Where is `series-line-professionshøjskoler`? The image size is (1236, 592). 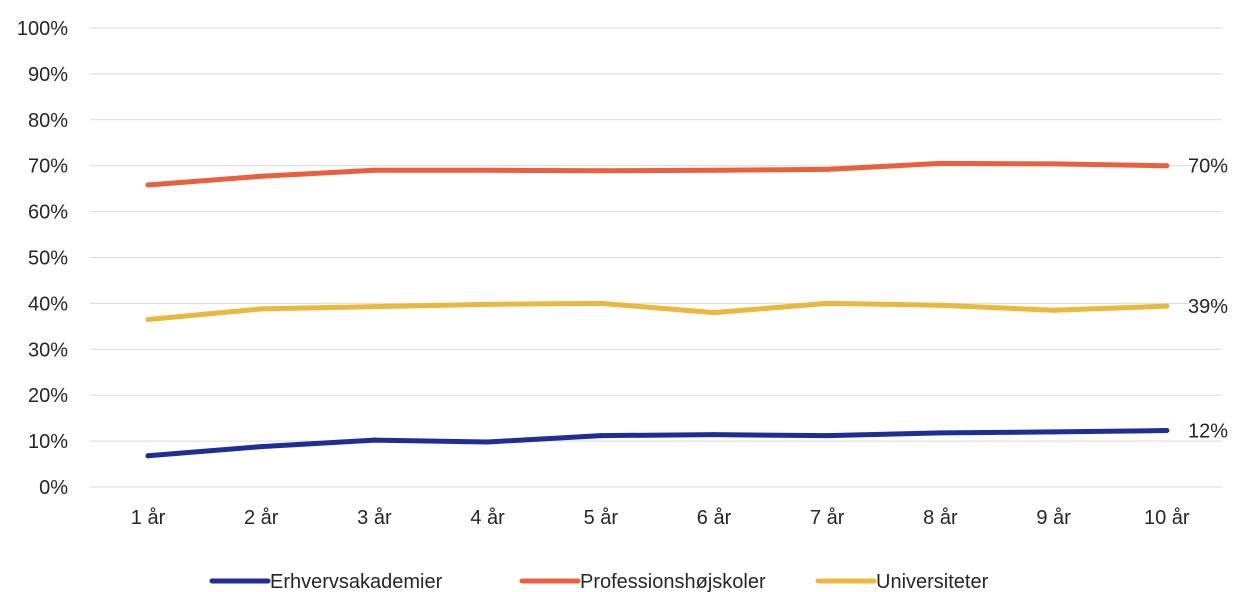
series-line-professionshøjskoler is located at coordinates (657, 174).